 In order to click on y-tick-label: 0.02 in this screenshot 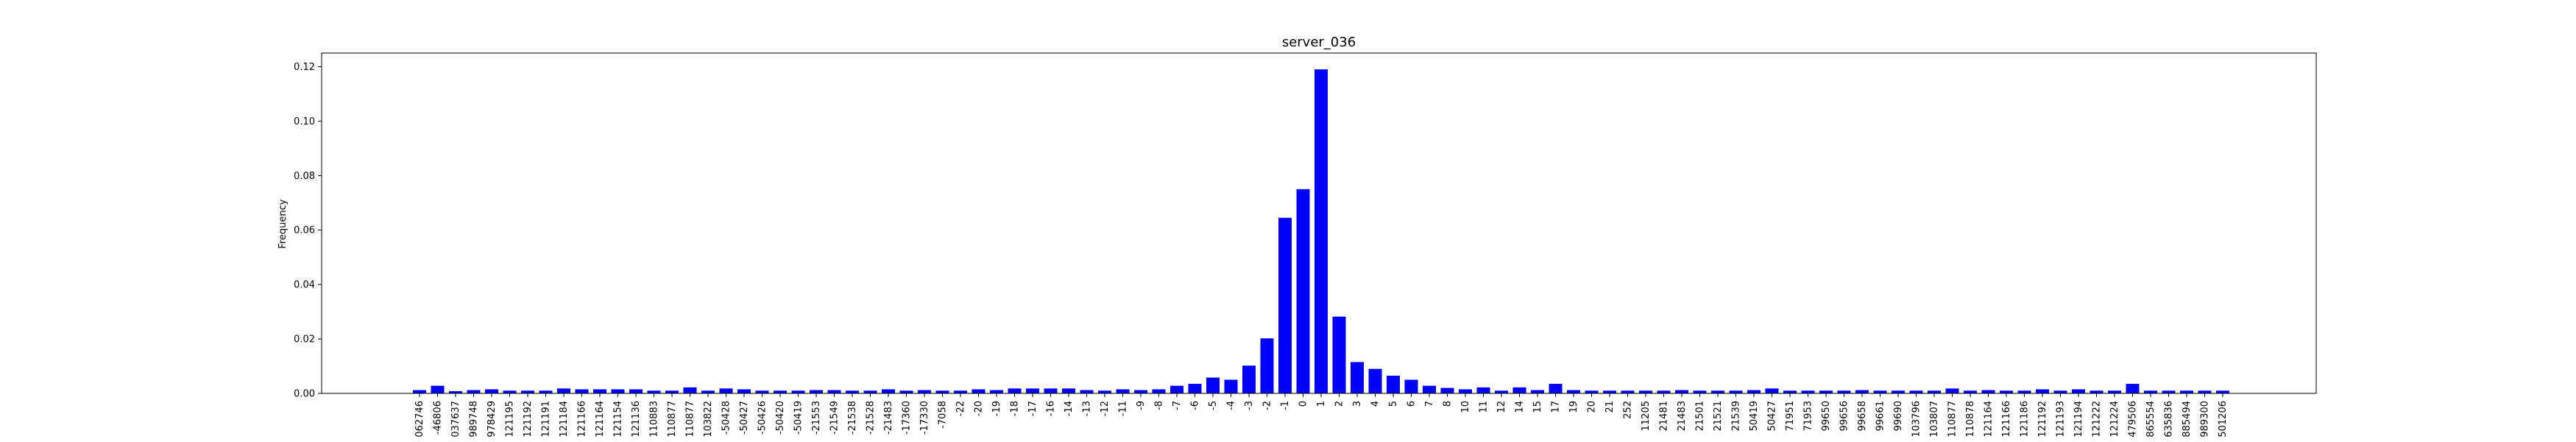, I will do `click(304, 339)`.